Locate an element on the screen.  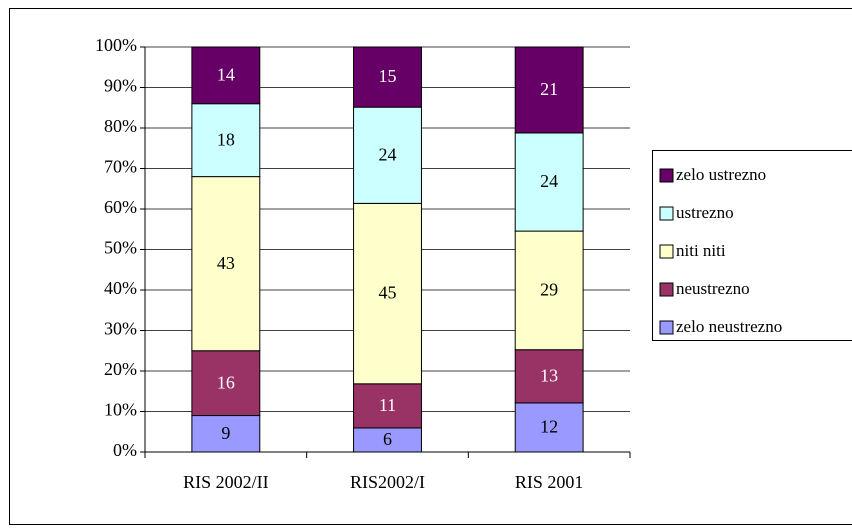
data-label: 14 is located at coordinates (226, 74).